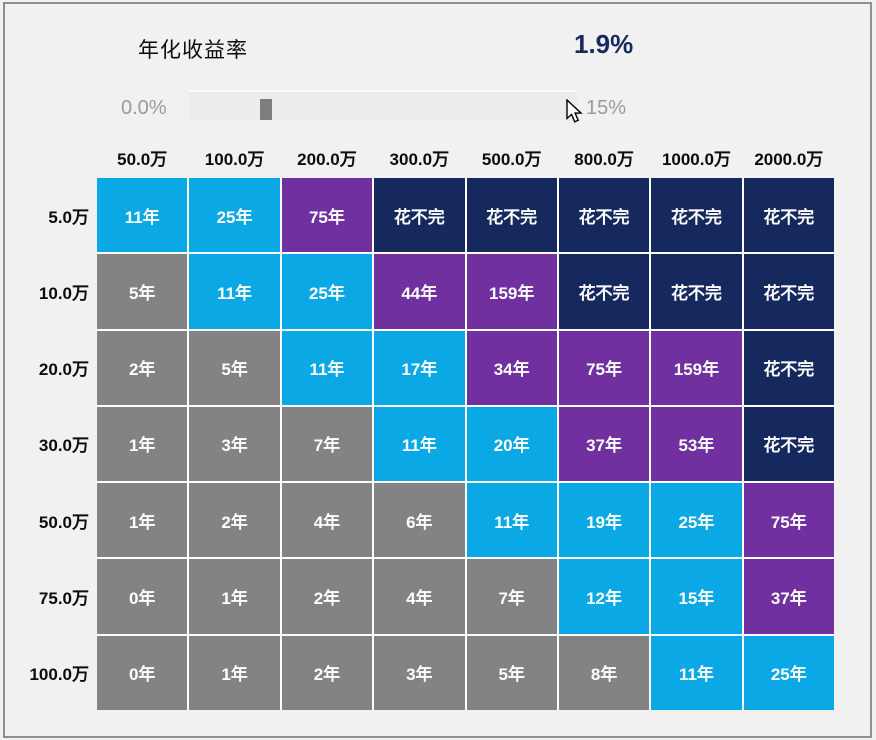  What do you see at coordinates (419, 520) in the screenshot?
I see `heatmap-cell: 6年` at bounding box center [419, 520].